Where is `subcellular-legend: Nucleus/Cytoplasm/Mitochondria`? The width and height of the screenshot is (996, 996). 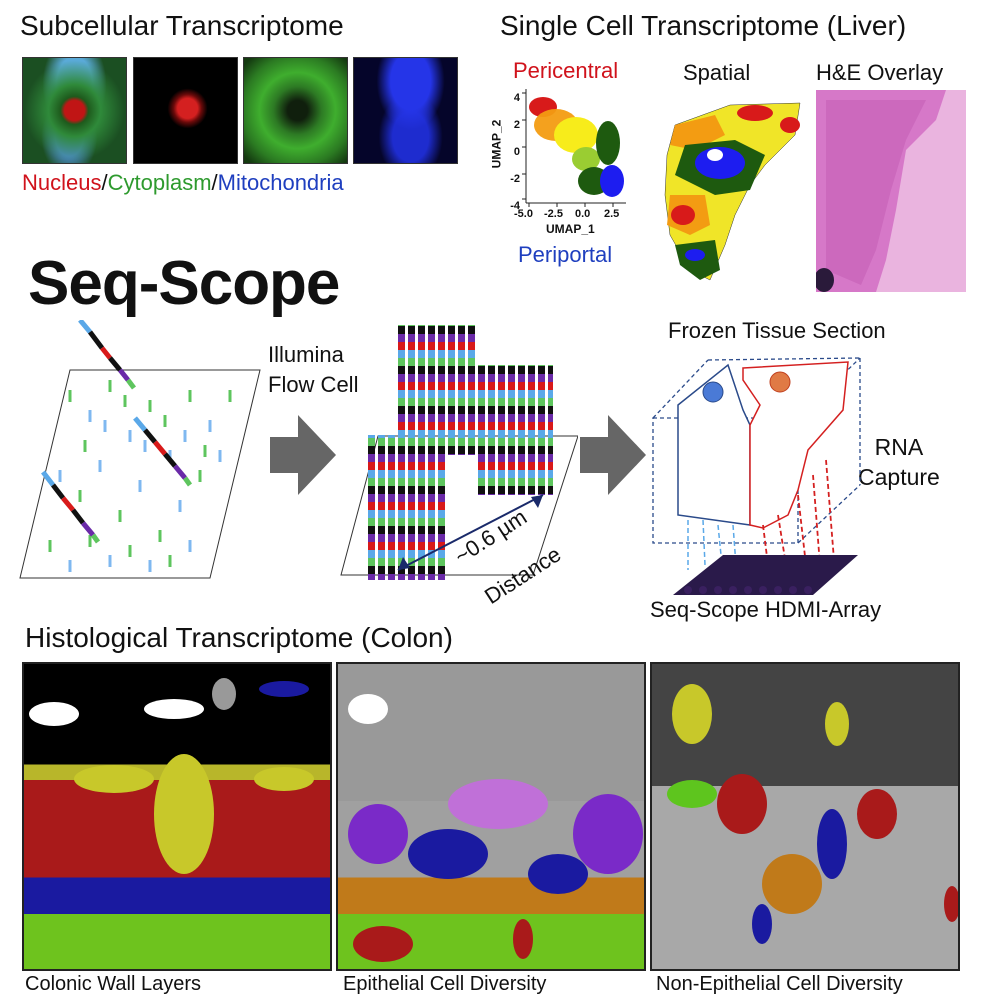
subcellular-legend: Nucleus/Cytoplasm/Mitochondria is located at coordinates (183, 182).